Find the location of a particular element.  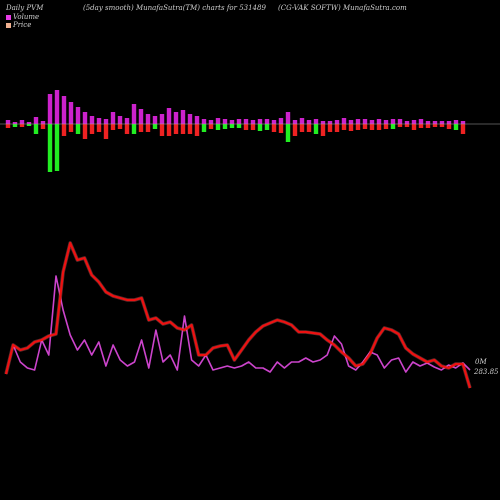

legend-price: Price is located at coordinates (18, 25).